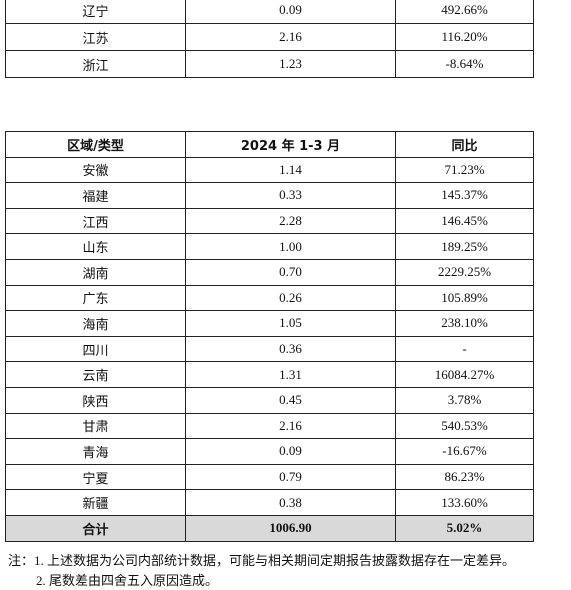 This screenshot has width=571, height=590. I want to click on table-row: 福建 0.33 145.37%, so click(269, 195).